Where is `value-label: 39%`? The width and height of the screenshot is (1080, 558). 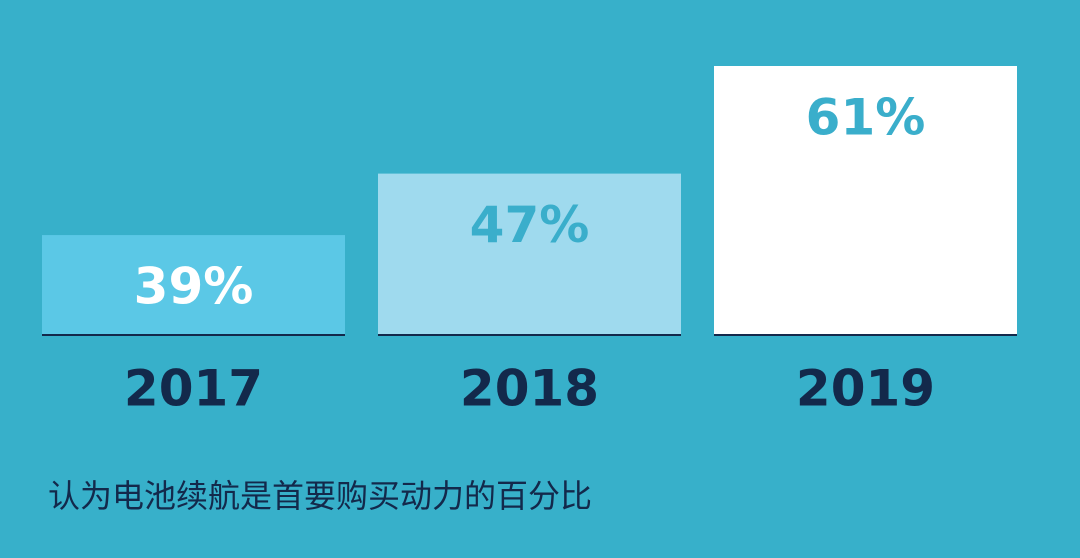
value-label: 39% is located at coordinates (194, 287).